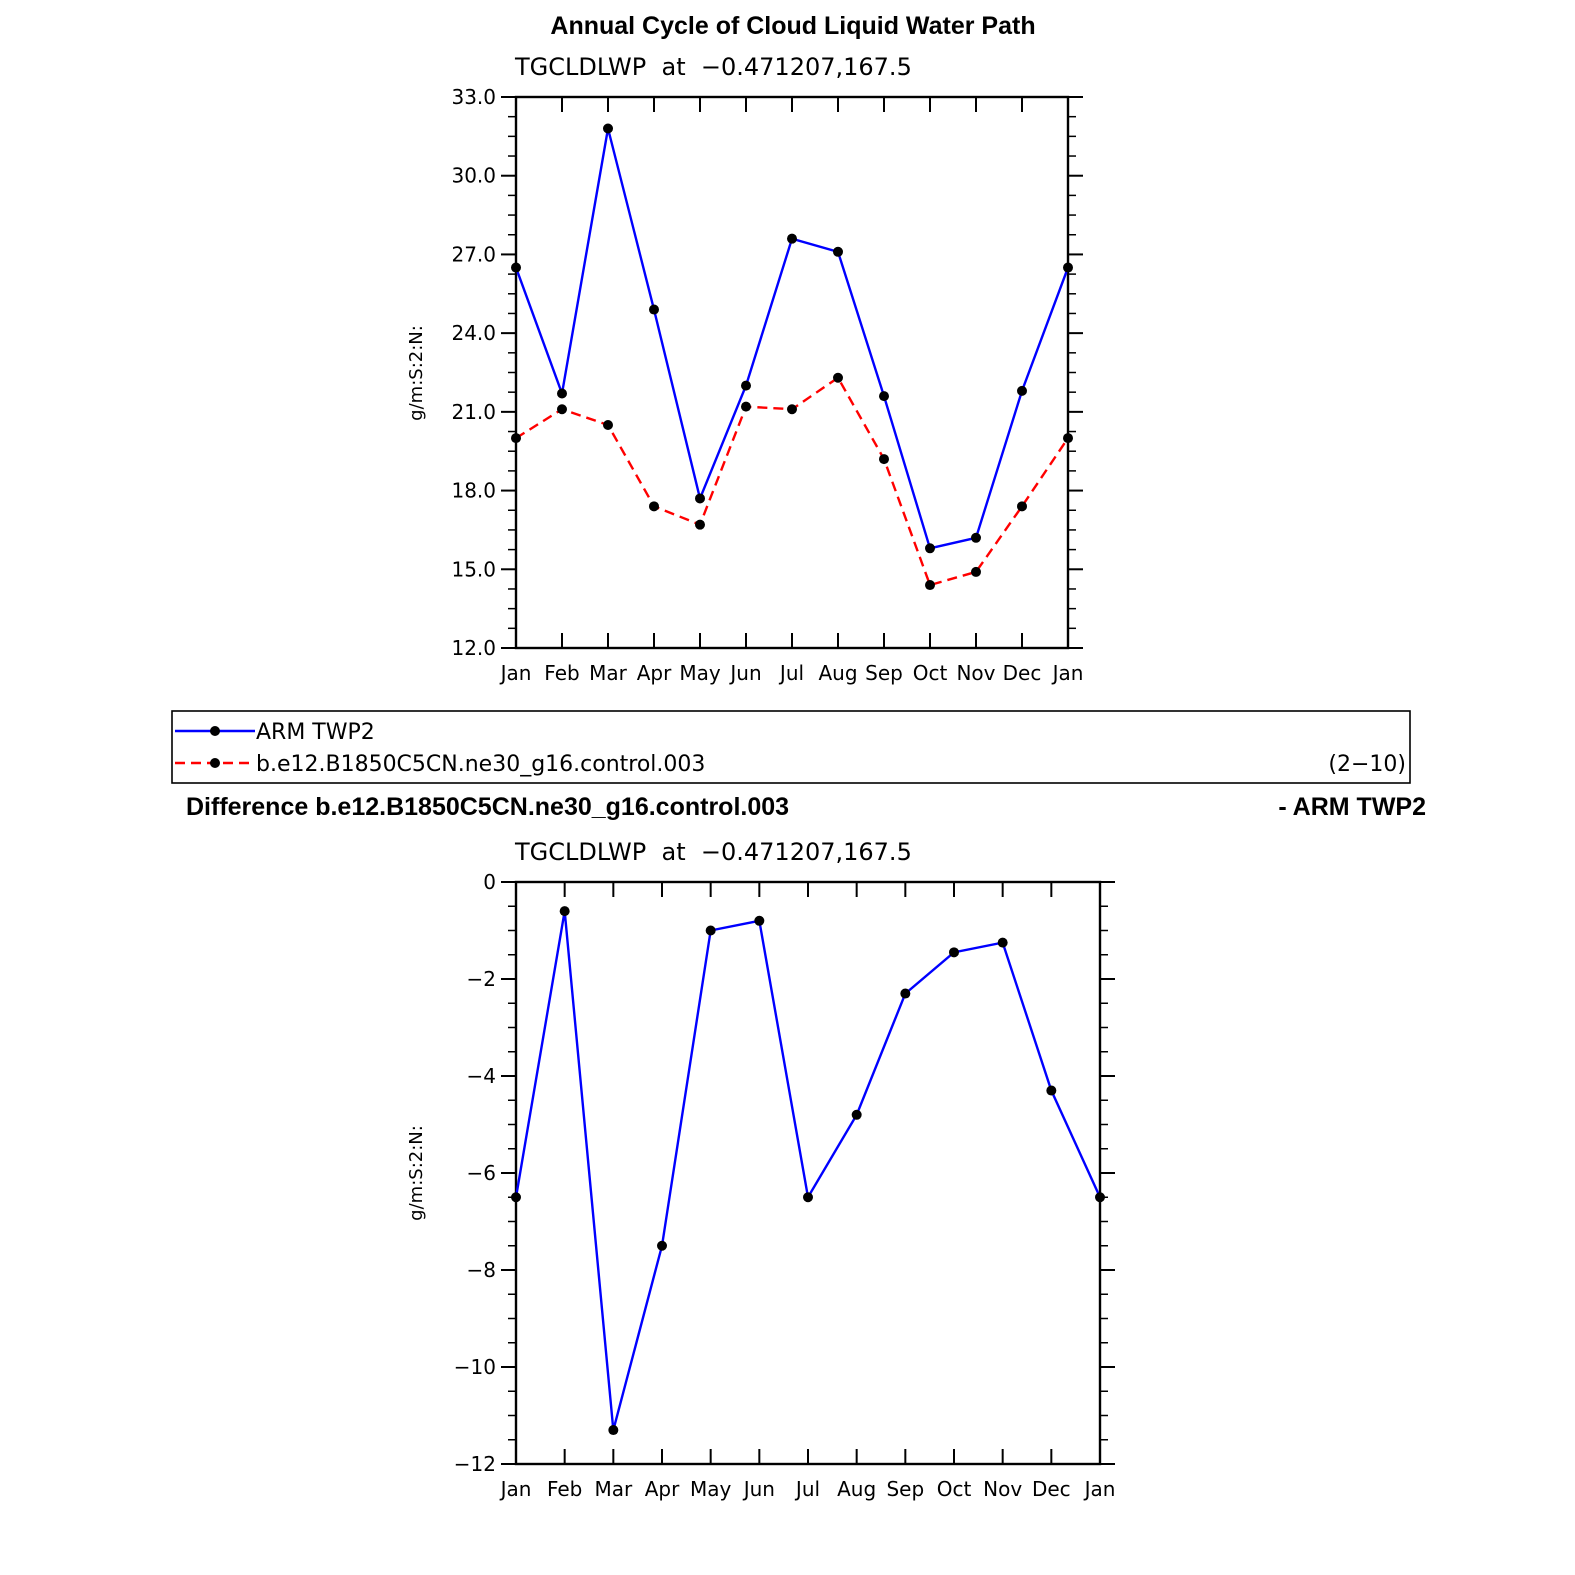 This screenshot has width=1575, height=1575. I want to click on bottom-x-tick-label: May, so click(711, 1489).